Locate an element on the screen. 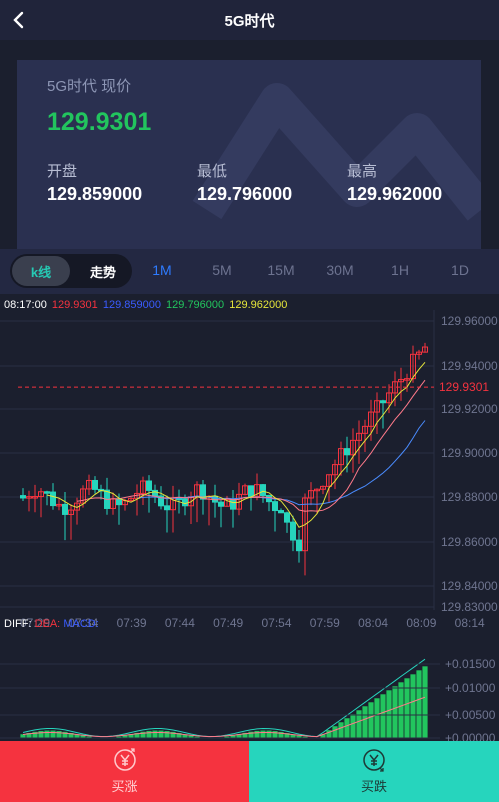  period-1h: 1H is located at coordinates (400, 270).